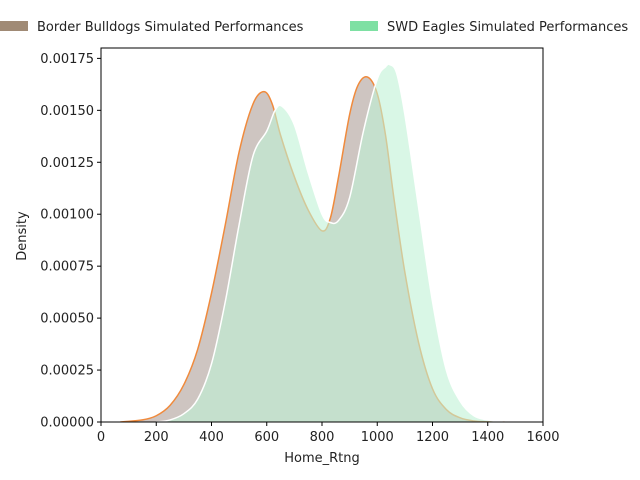 This screenshot has height=480, width=640. What do you see at coordinates (322, 458) in the screenshot?
I see `x-axis-label: Home_Rtng` at bounding box center [322, 458].